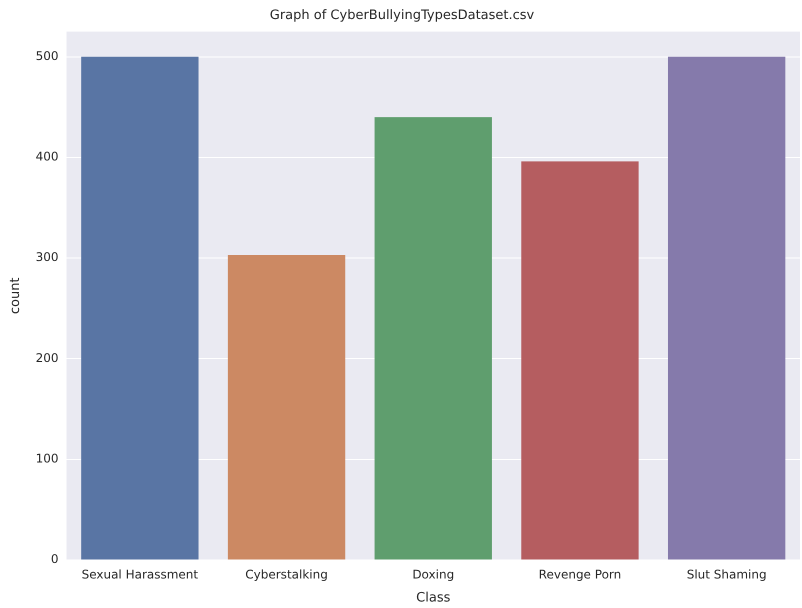 Image resolution: width=802 pixels, height=608 pixels. I want to click on y-tick-label: 400, so click(47, 157).